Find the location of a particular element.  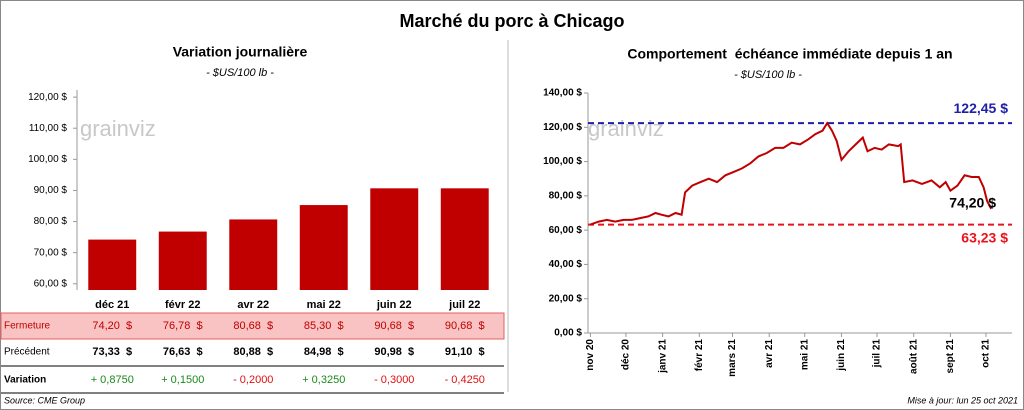

x-tick-label: mars 21 is located at coordinates (732, 358).